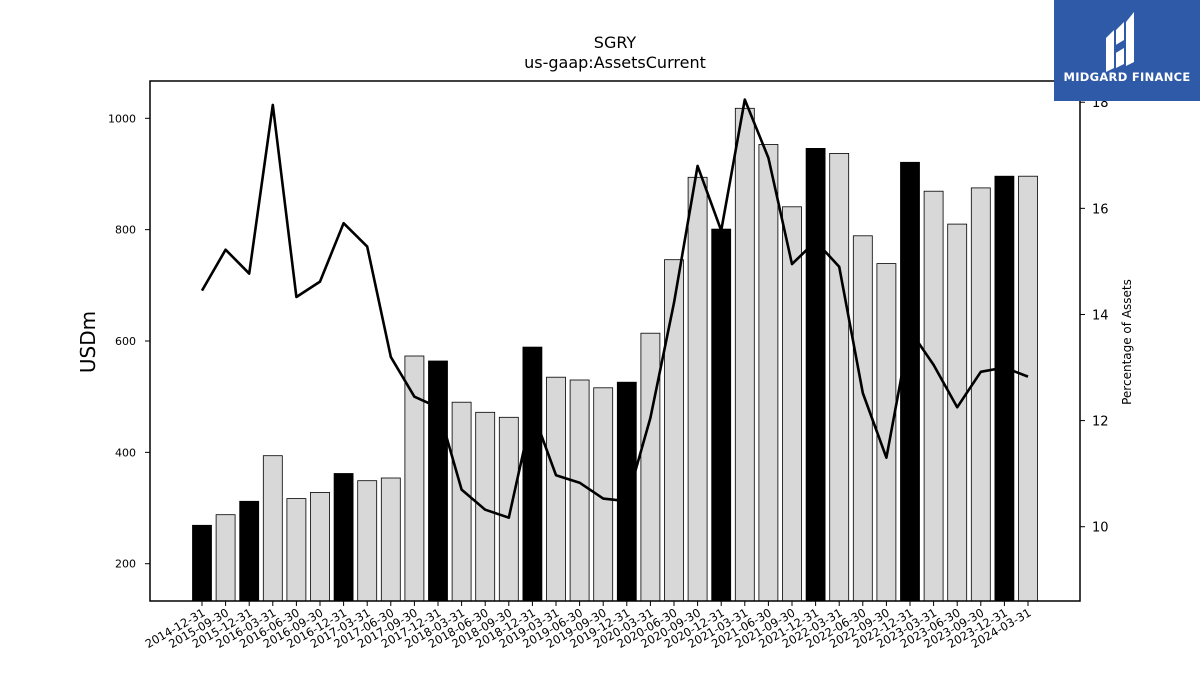 The width and height of the screenshot is (1200, 675). Describe the element at coordinates (125, 452) in the screenshot. I see `y-tick-label-400: 400` at that location.